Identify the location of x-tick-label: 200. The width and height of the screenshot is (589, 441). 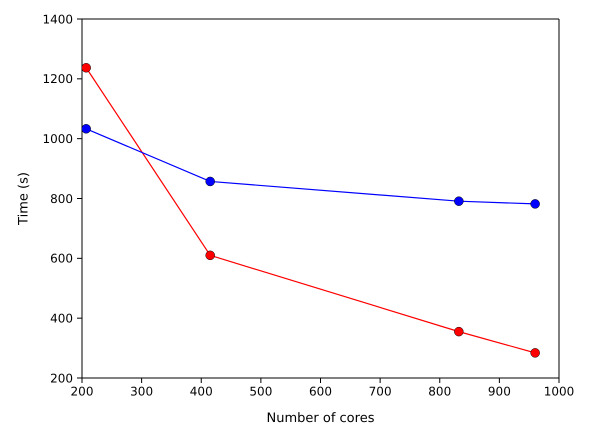
(82, 391).